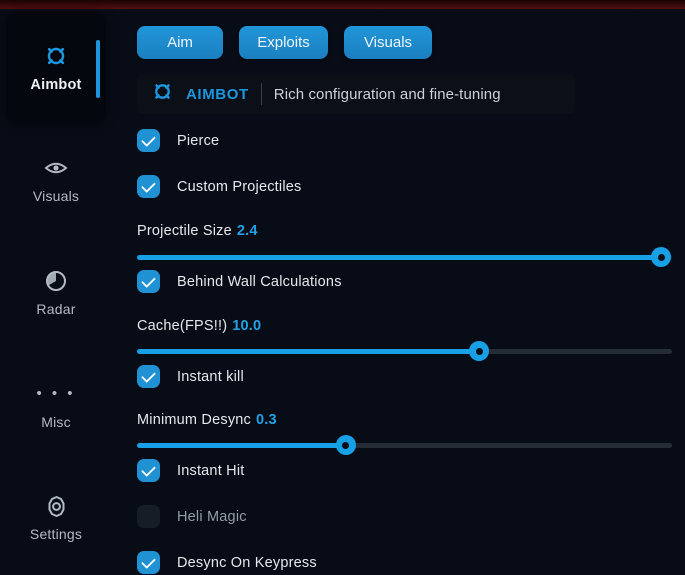 The height and width of the screenshot is (575, 685). I want to click on tab-exploits: Exploits, so click(283, 42).